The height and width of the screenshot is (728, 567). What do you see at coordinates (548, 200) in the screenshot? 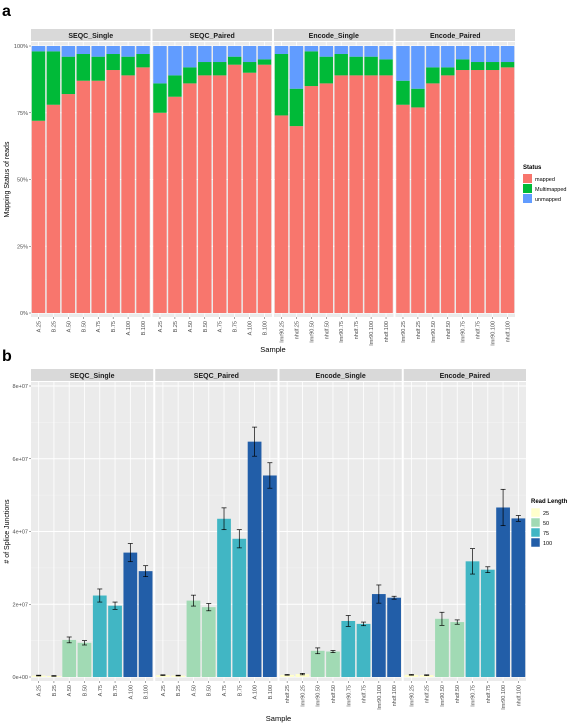
I see `a-legend-label: unmapped` at bounding box center [548, 200].